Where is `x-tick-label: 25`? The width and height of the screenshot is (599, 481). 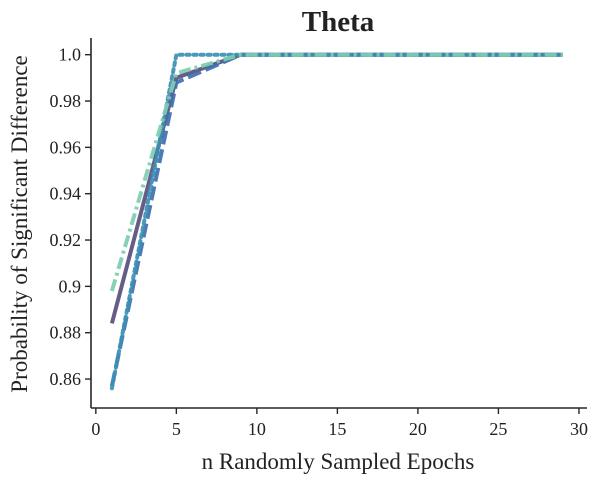
x-tick-label: 25 is located at coordinates (498, 429).